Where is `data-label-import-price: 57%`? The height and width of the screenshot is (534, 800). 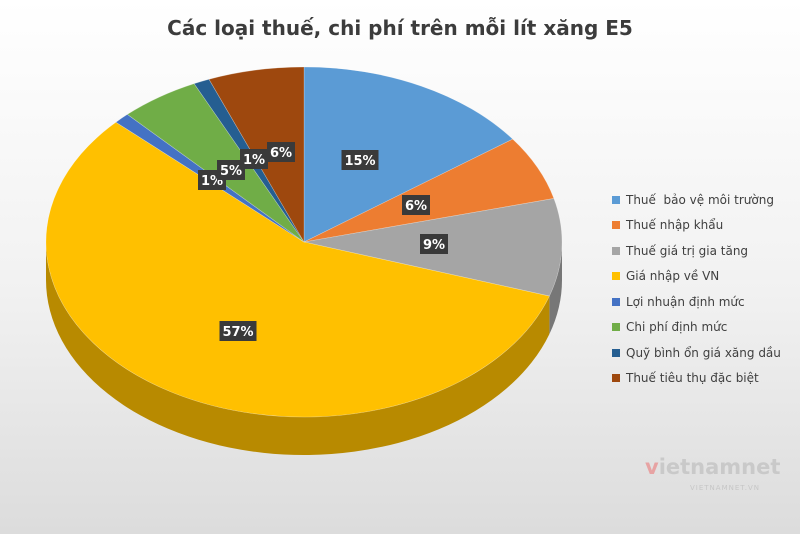
data-label-import-price: 57% is located at coordinates (237, 332).